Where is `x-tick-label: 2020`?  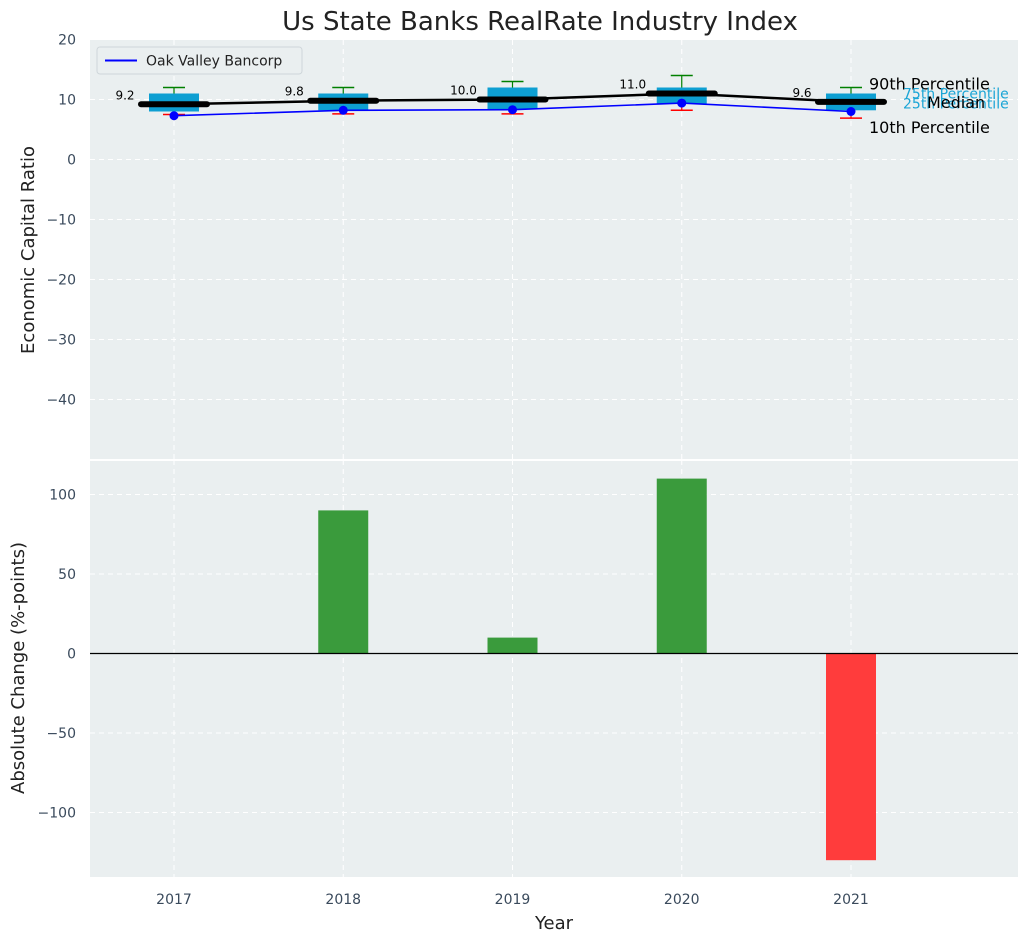
x-tick-label: 2020 is located at coordinates (682, 900).